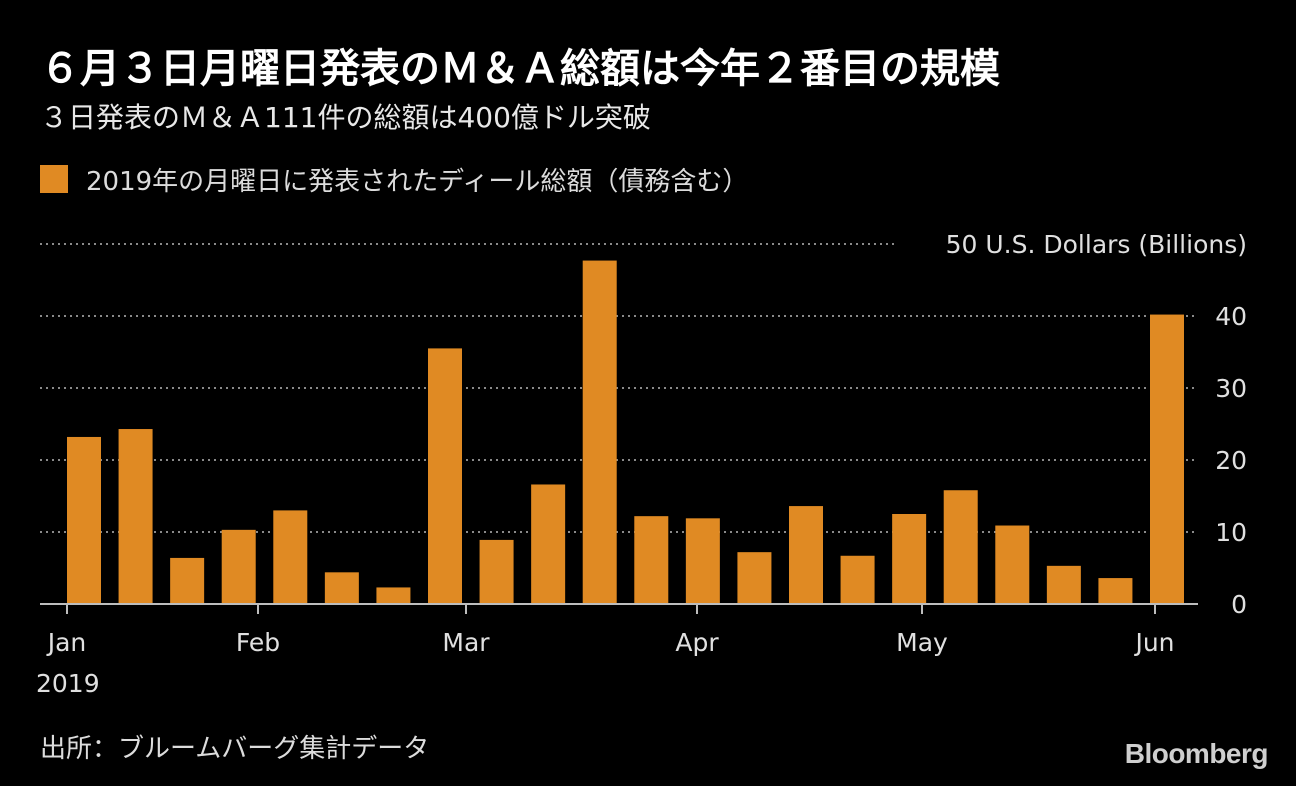 This screenshot has height=786, width=1296. I want to click on legend-label: 2019年の月曜日に発表されたディール総額（債務含む）, so click(417, 181).